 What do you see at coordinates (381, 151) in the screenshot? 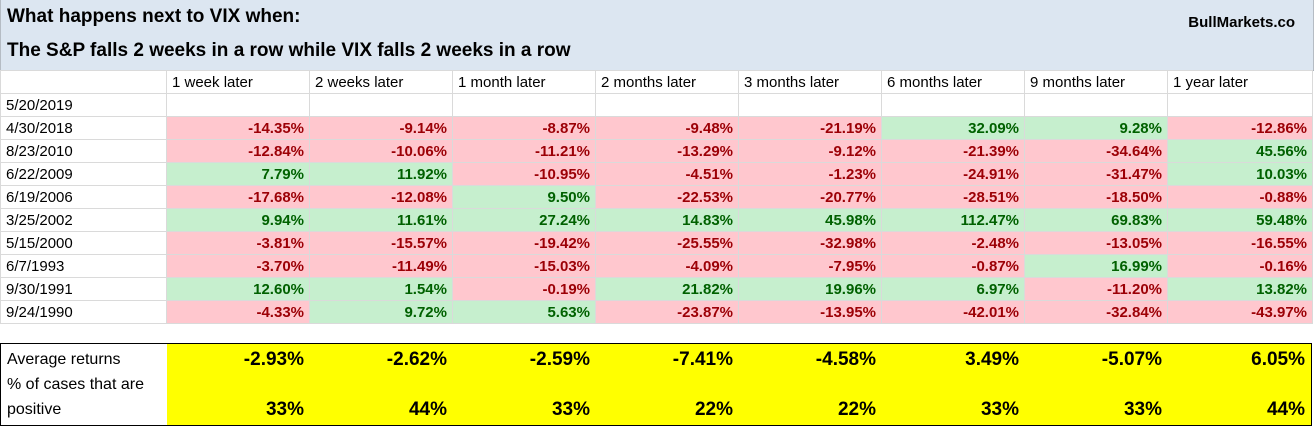
I see `return-cell: -10.06%` at bounding box center [381, 151].